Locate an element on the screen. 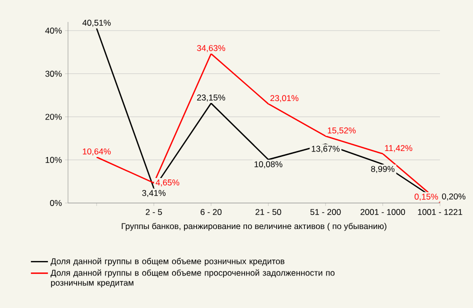 This screenshot has width=473, height=308. x-tick-label: 51 - 200 is located at coordinates (325, 212).